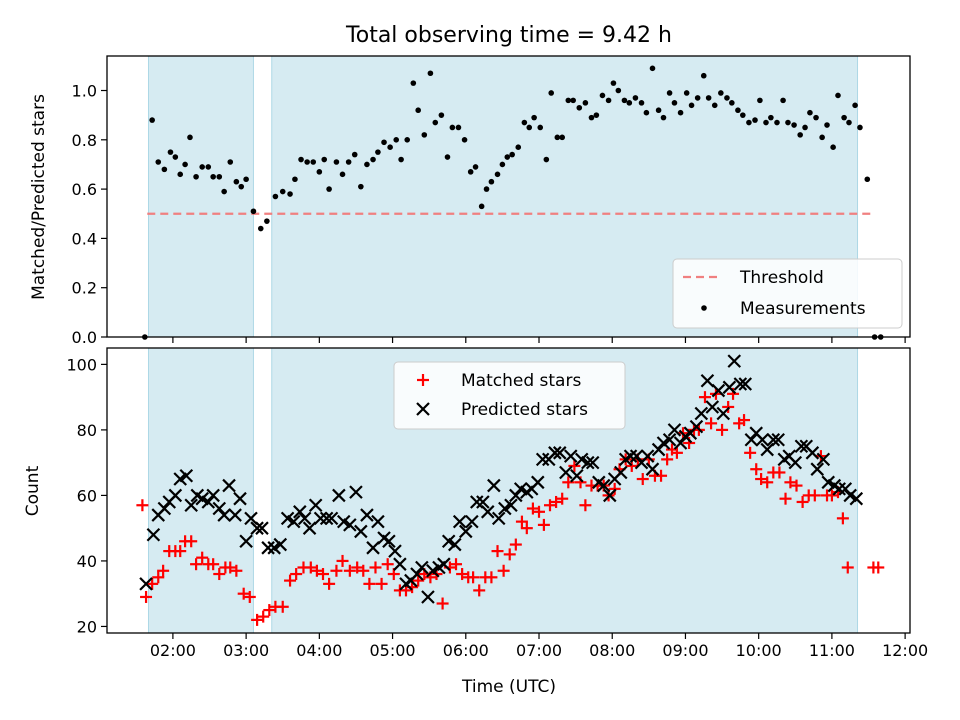 The height and width of the screenshot is (720, 960). Describe the element at coordinates (84, 238) in the screenshot. I see `top-y-tick-label: 0.4` at that location.